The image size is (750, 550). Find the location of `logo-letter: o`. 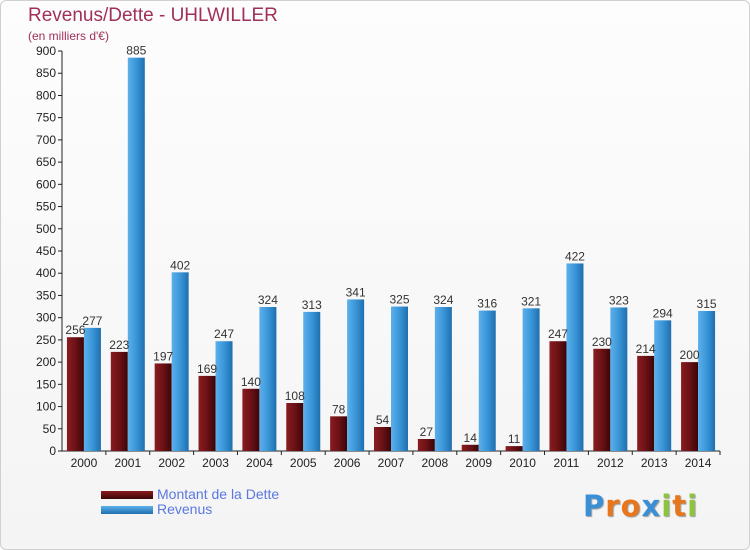

logo-letter: o is located at coordinates (631, 506).